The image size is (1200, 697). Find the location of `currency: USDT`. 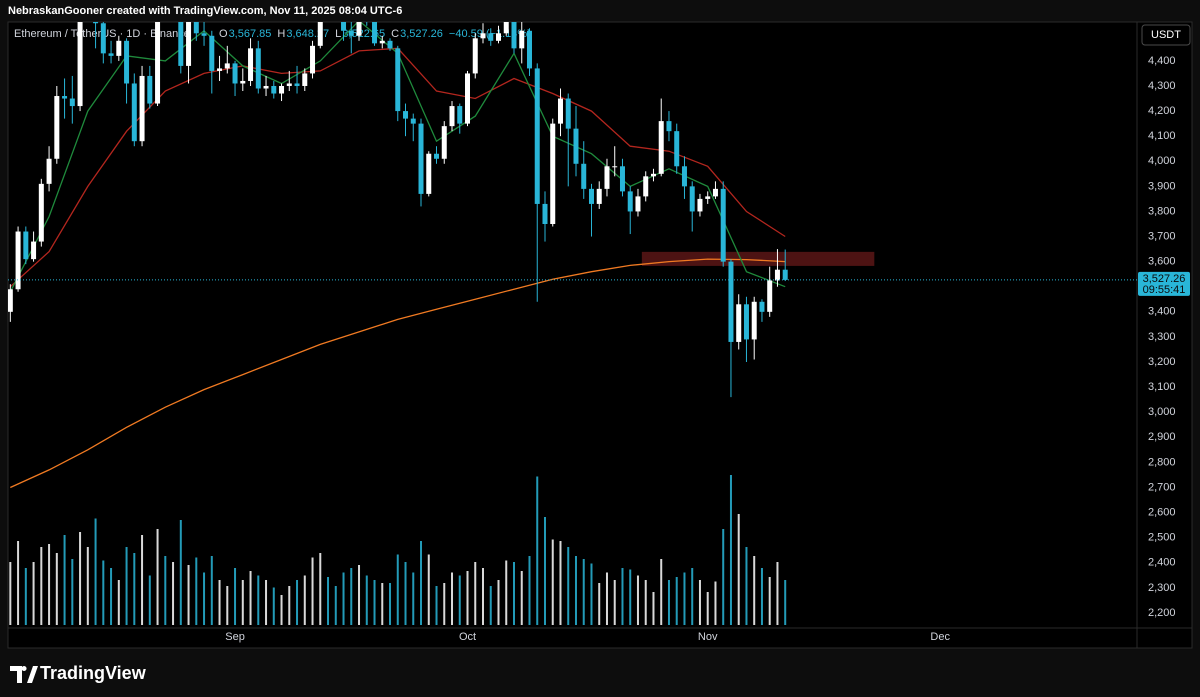

currency: USDT is located at coordinates (1166, 35).